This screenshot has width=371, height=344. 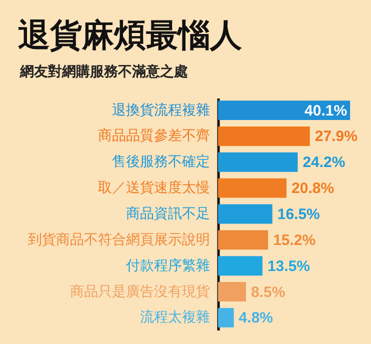 I want to click on data-label: 13.5%, so click(x=288, y=266).